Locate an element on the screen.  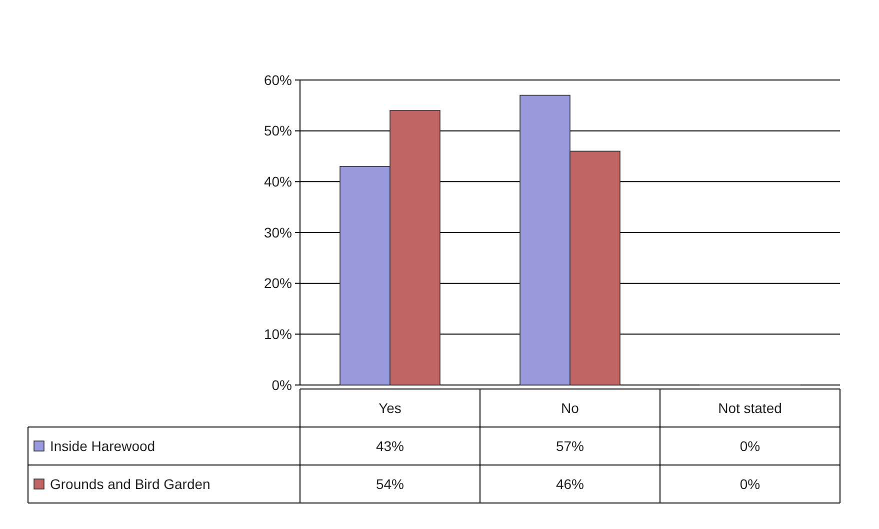
legend-label: Grounds and Bird Garden is located at coordinates (130, 484).